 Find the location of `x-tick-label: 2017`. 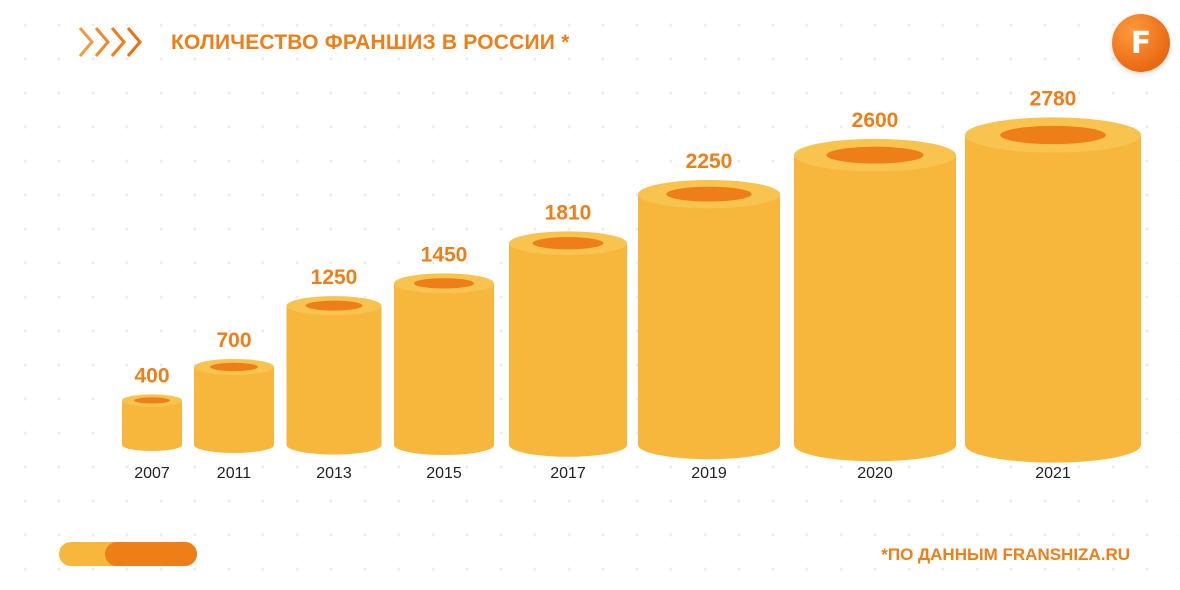

x-tick-label: 2017 is located at coordinates (568, 473).